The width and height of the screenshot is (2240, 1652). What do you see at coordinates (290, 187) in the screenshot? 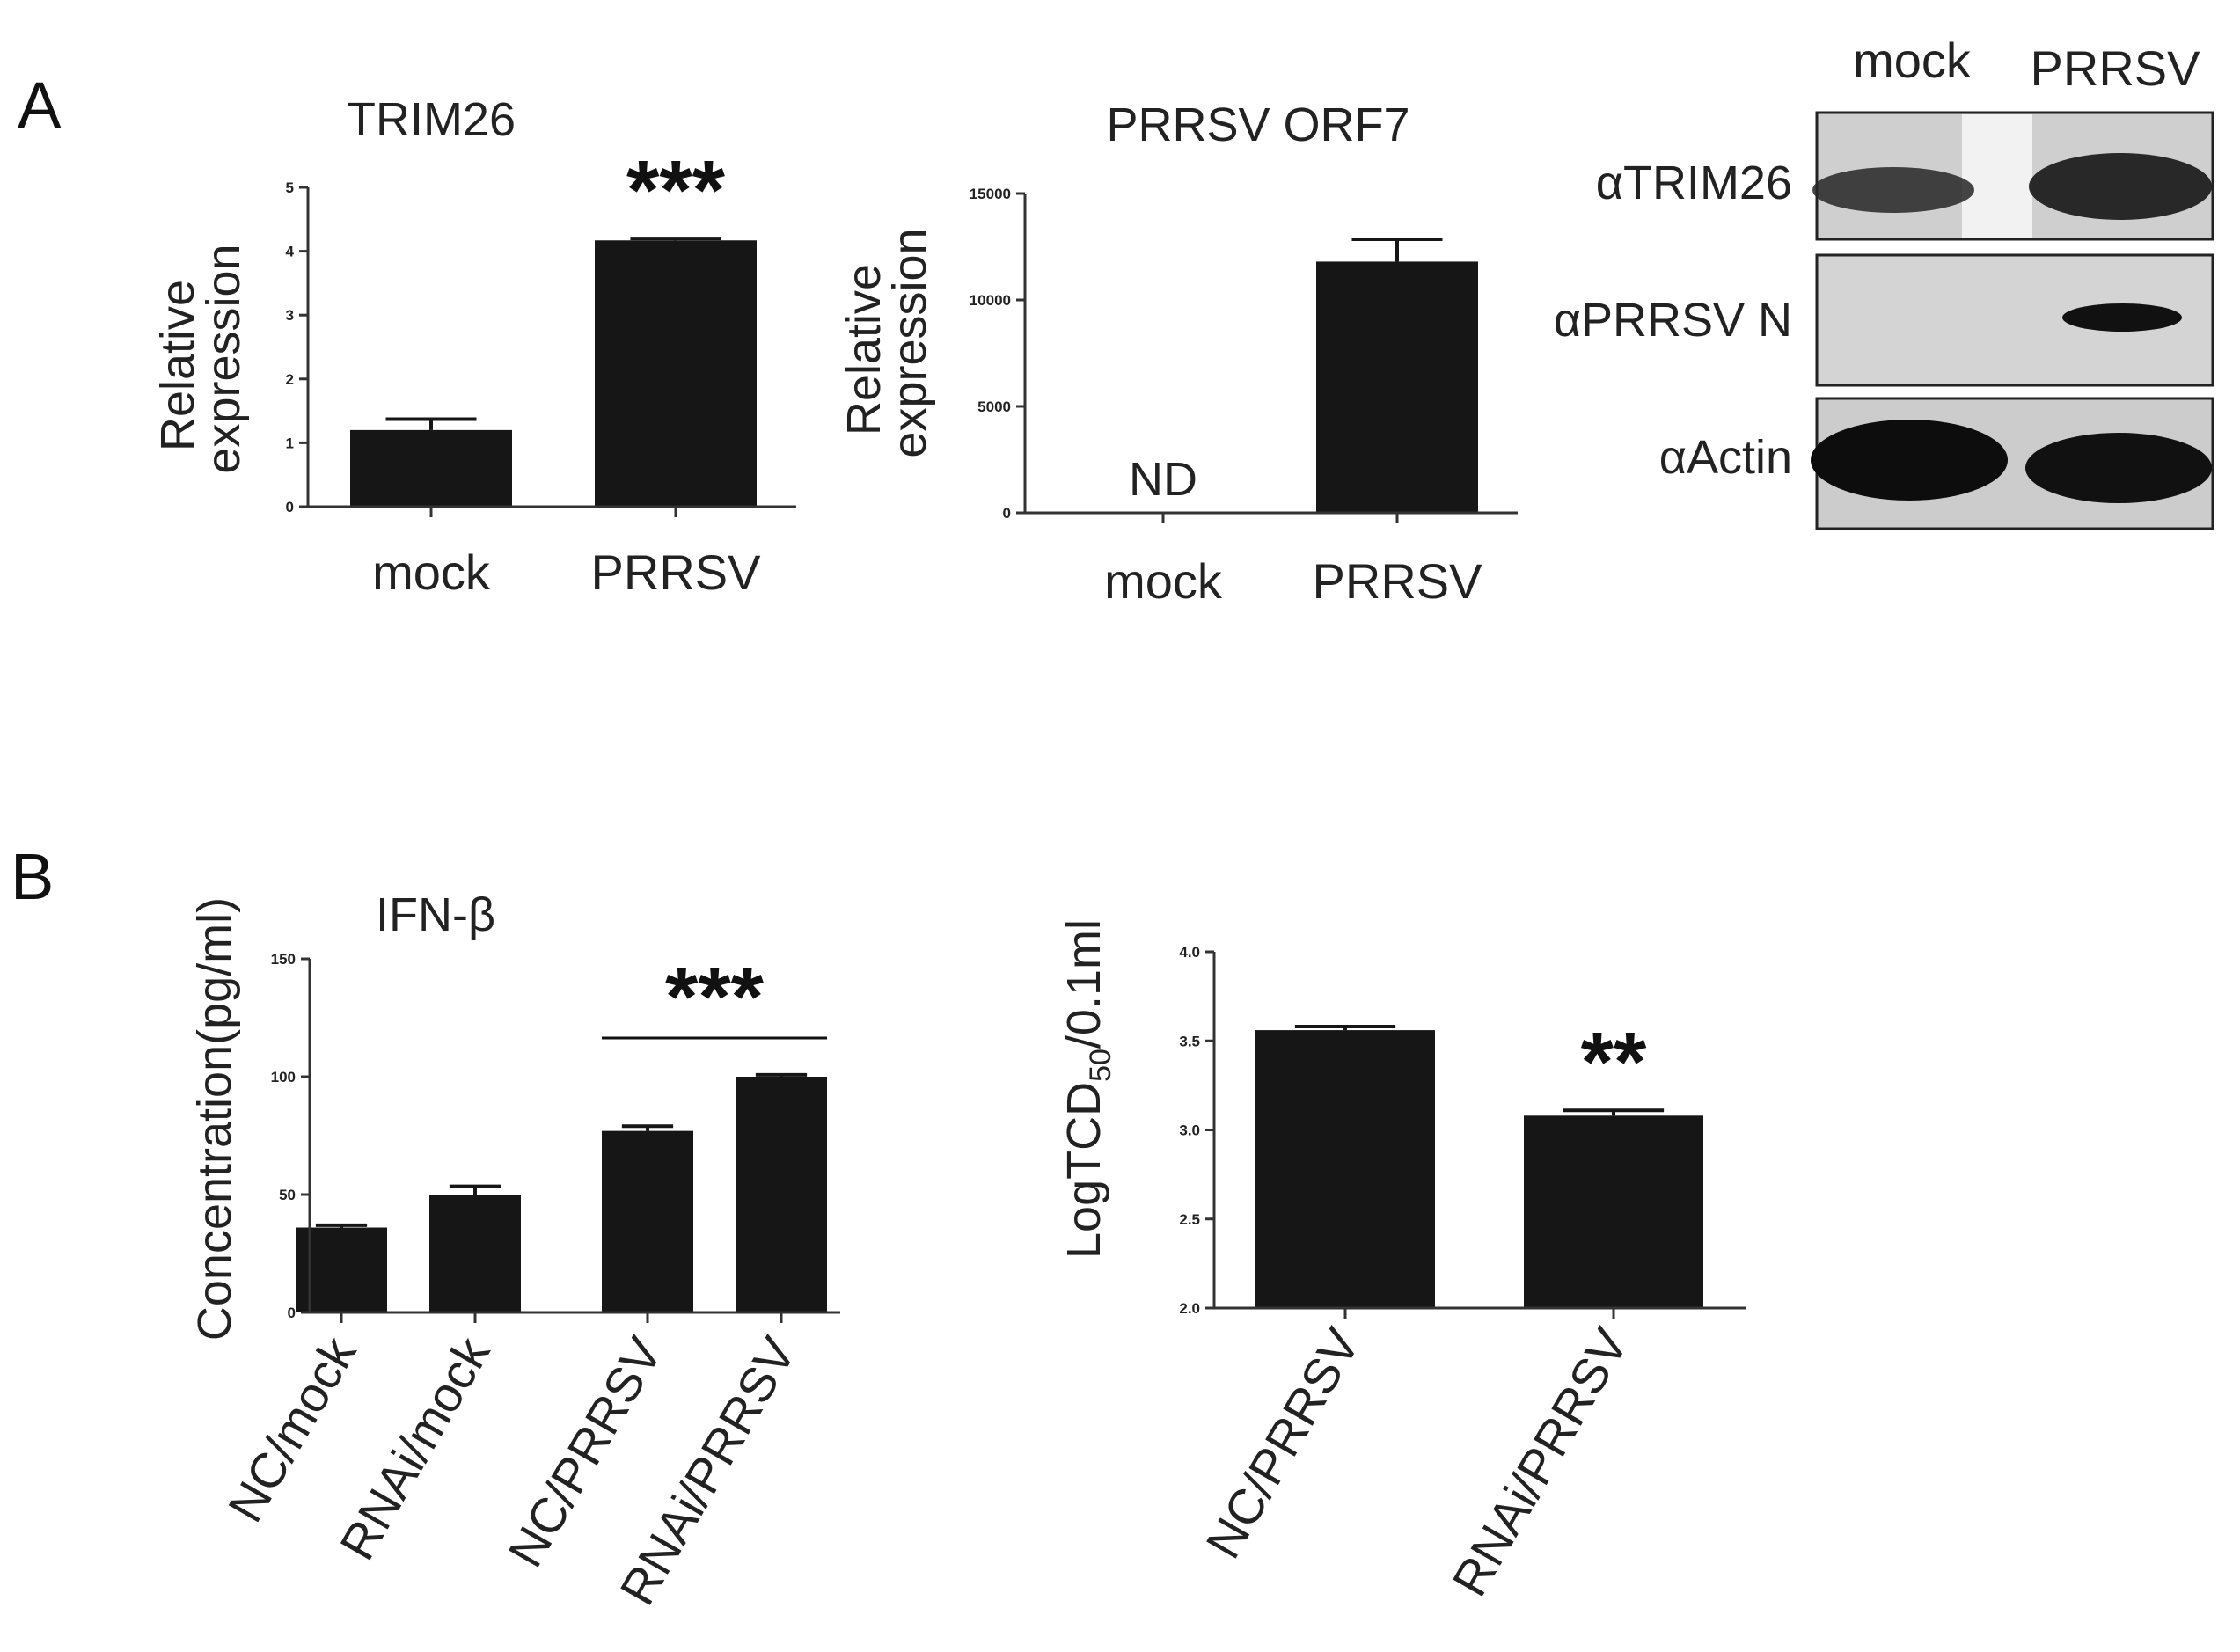
I see `y-tick-label: 5` at bounding box center [290, 187].